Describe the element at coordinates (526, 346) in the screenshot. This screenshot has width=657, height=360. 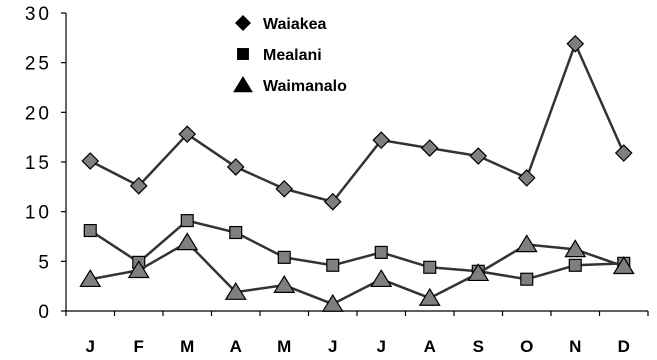
I see `x-tick-label: O` at that location.